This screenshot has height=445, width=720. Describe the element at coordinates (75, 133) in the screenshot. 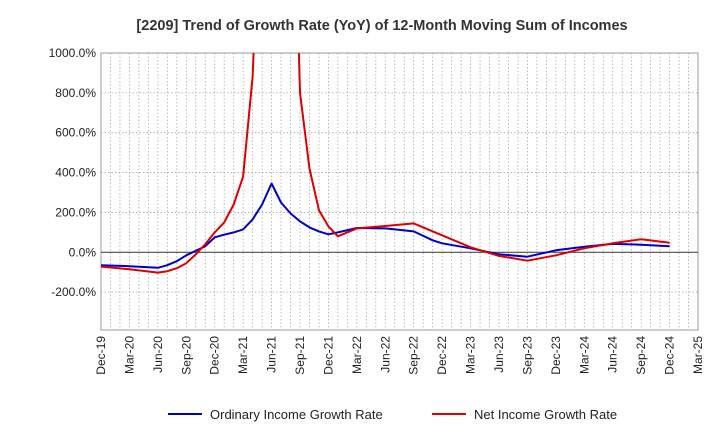

I see `y-tick-label: 600.0%` at that location.